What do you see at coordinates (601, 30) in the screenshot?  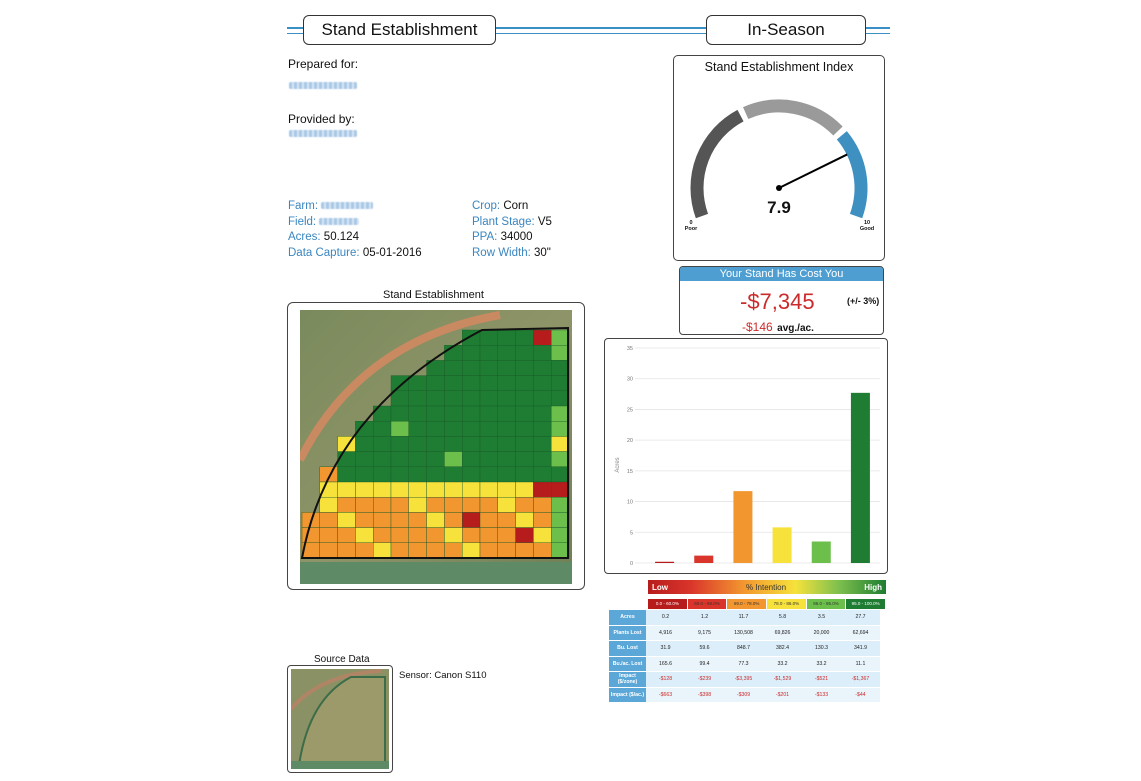 I see `header-rule-middle` at bounding box center [601, 30].